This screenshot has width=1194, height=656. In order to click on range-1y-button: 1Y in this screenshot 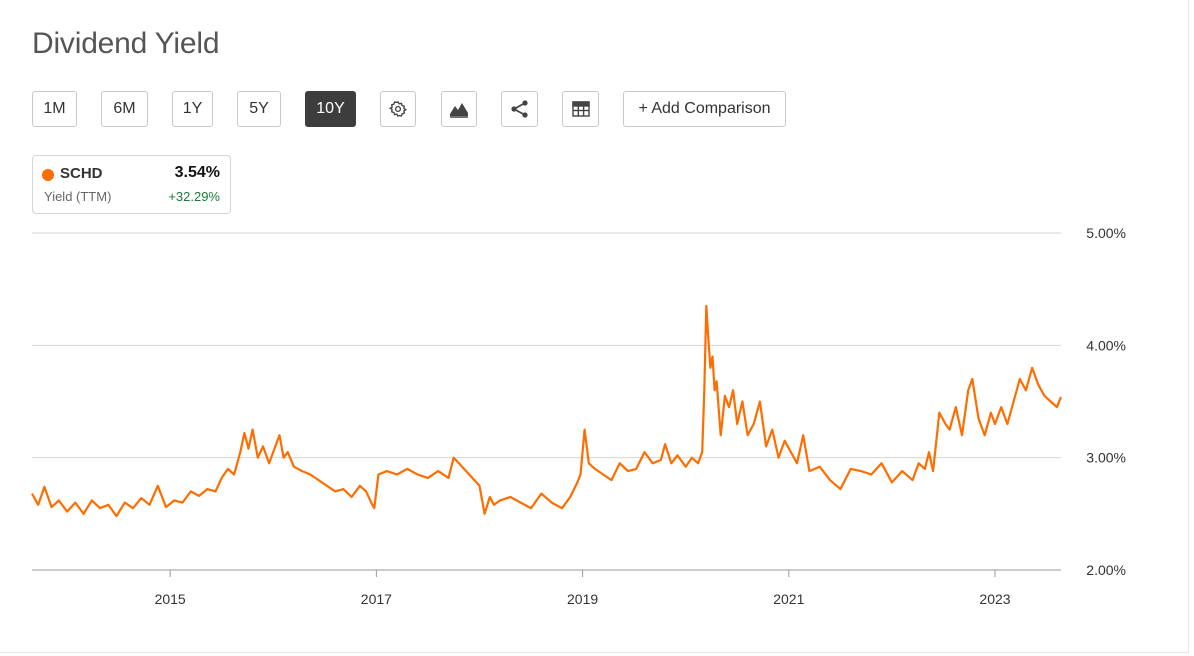, I will do `click(192, 109)`.